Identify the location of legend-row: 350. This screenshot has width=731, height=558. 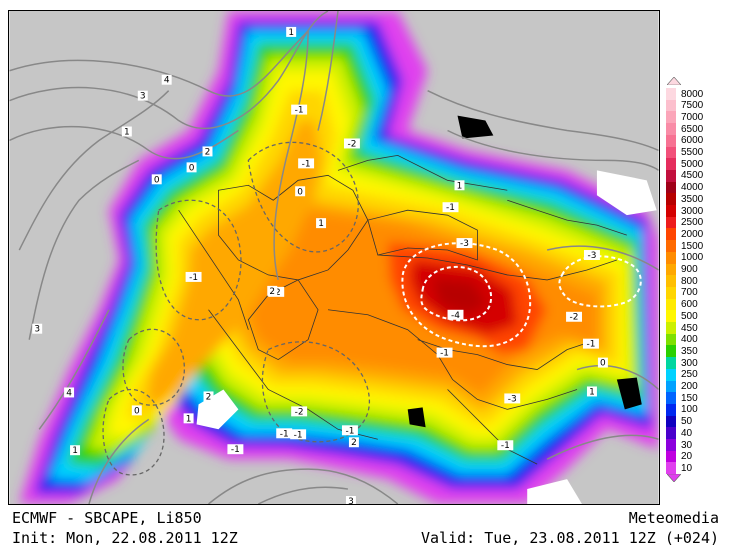
(682, 351).